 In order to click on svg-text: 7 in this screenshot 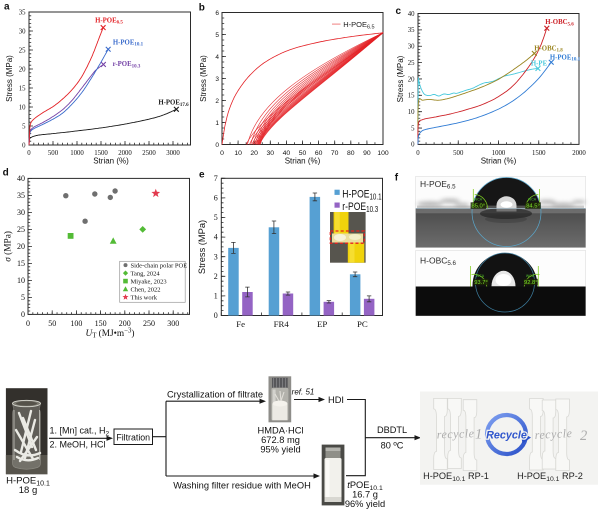, I will do `click(216, 178)`.